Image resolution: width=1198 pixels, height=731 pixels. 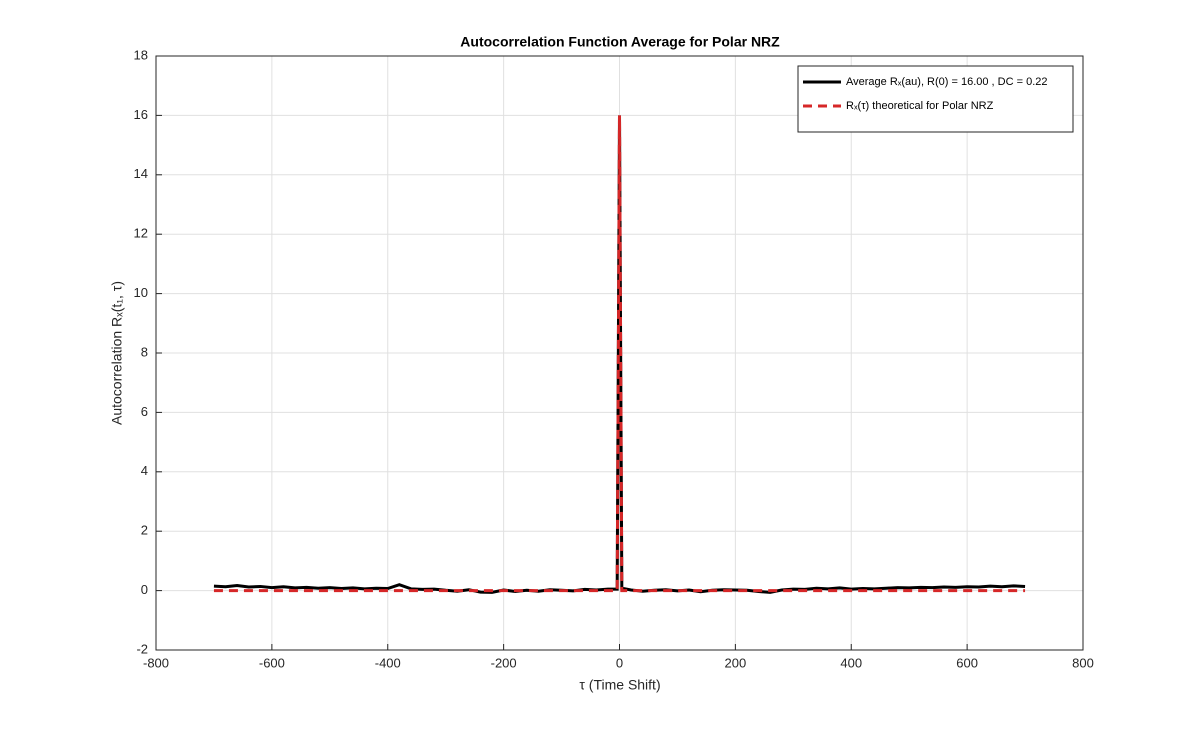 I want to click on legend-label: Rₓ(τ) theoretical for Polar NRZ, so click(x=920, y=106).